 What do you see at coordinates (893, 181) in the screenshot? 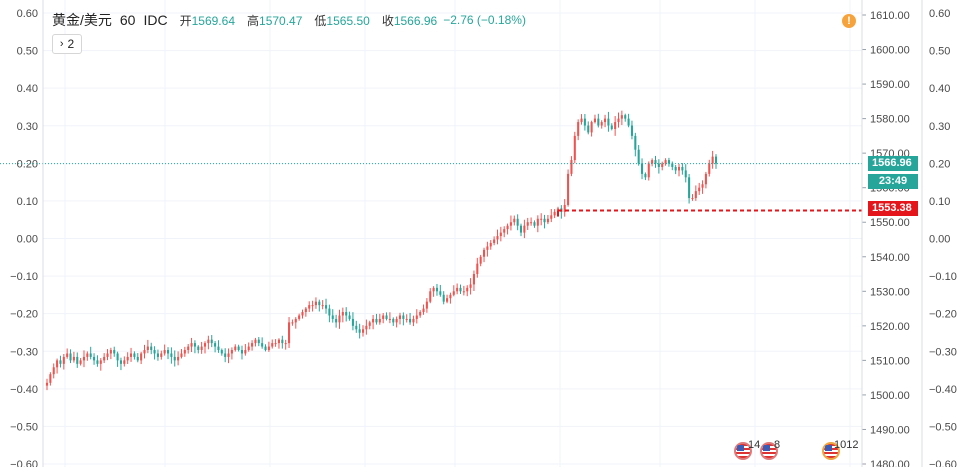
I see `countdown-tag: 23:49` at bounding box center [893, 181].